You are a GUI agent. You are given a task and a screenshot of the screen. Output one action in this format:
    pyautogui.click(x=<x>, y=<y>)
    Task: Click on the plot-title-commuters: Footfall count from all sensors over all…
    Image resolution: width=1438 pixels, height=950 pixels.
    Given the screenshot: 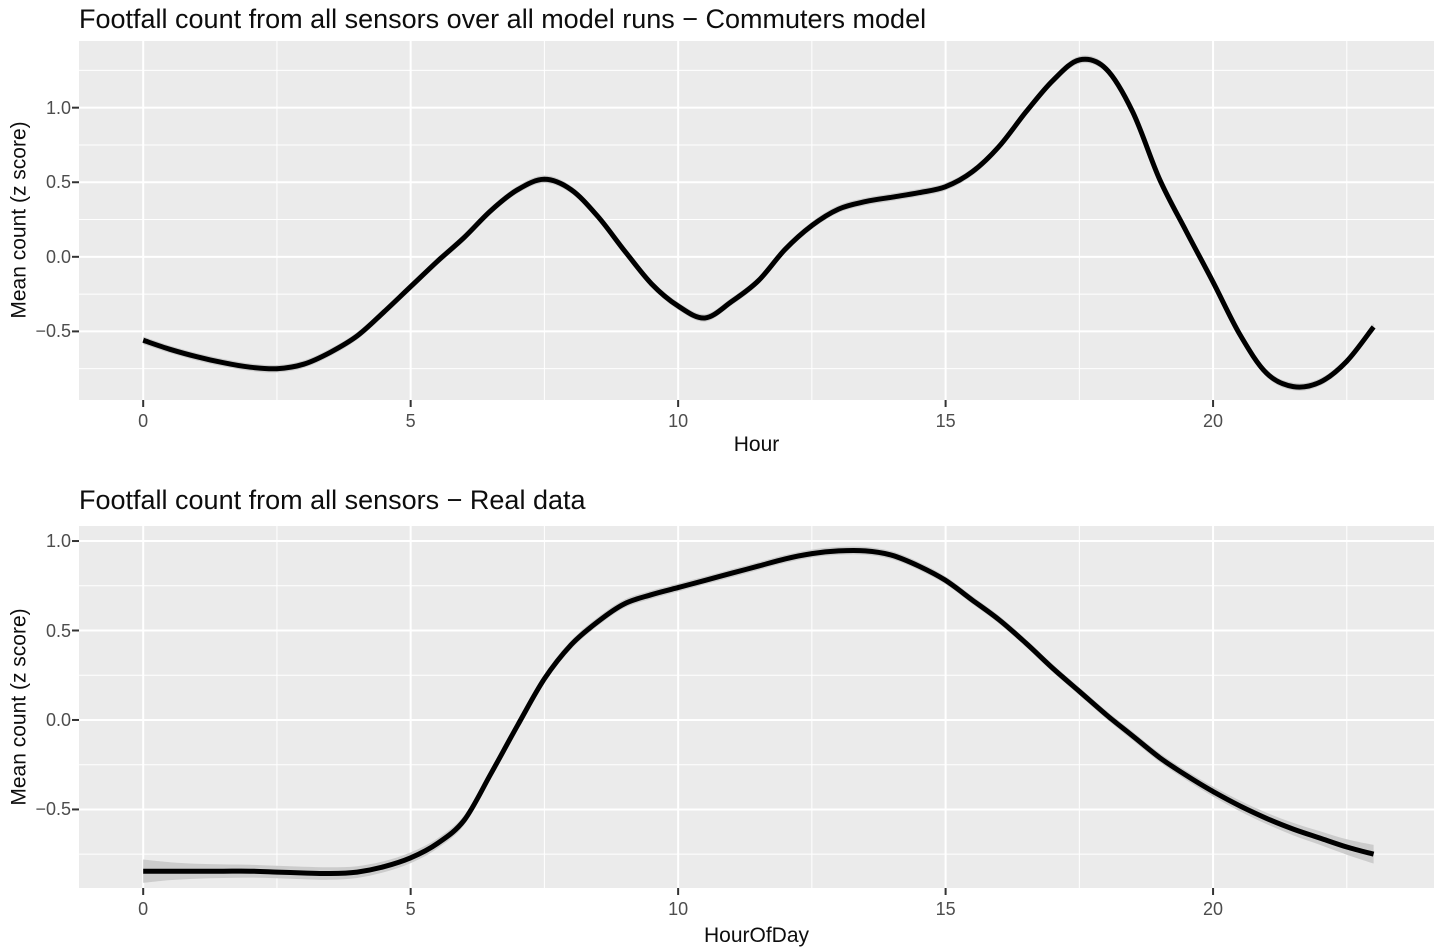 What is the action you would take?
    pyautogui.click(x=503, y=19)
    